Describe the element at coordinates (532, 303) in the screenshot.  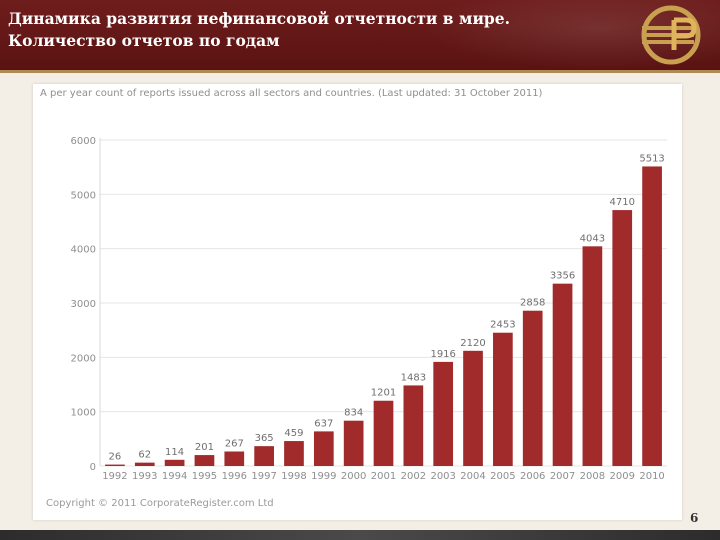
I see `data-label-2006: 2858` at that location.